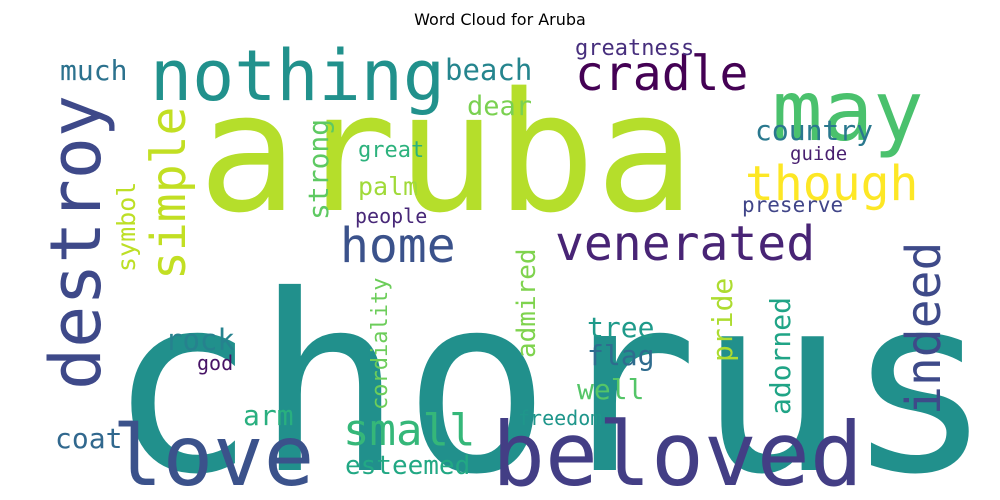 This screenshot has height=500, width=1000. What do you see at coordinates (88, 438) in the screenshot?
I see `word-coat: coat` at bounding box center [88, 438].